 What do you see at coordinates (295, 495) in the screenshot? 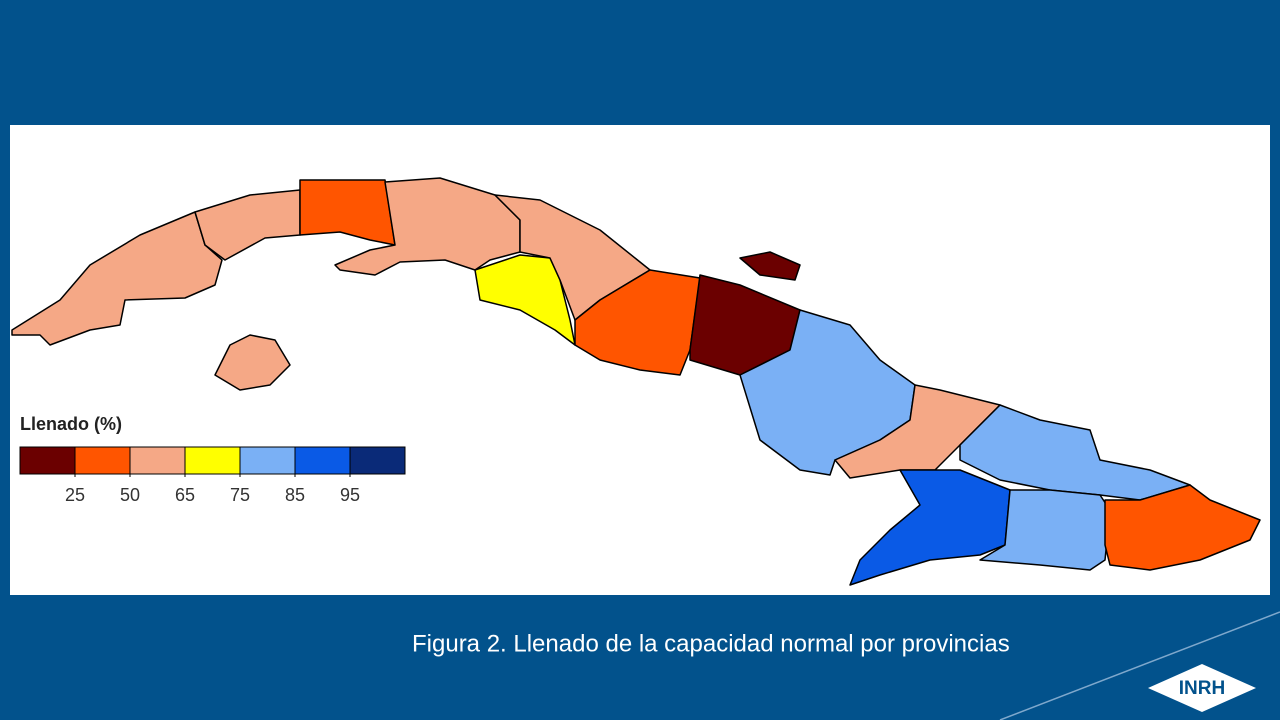
I see `legend-break-label: 85` at bounding box center [295, 495].